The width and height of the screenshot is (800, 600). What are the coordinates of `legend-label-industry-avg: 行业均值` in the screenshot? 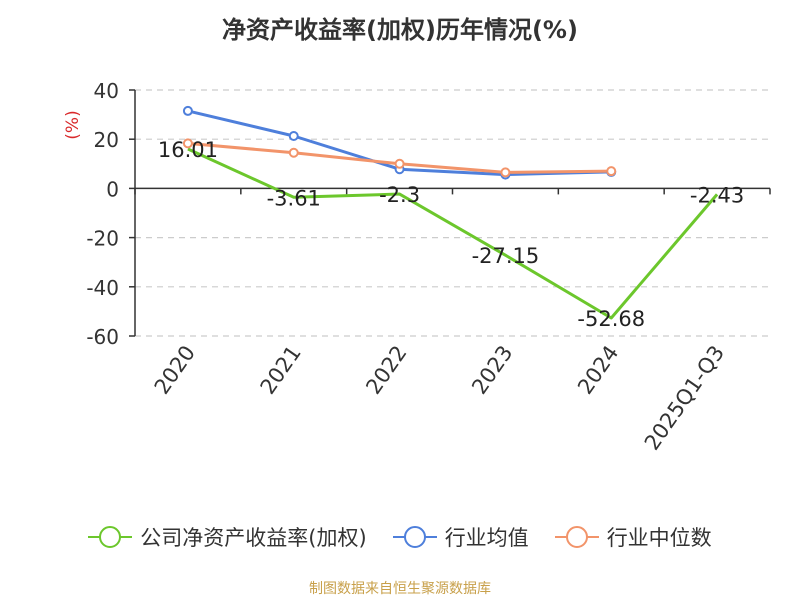 It's located at (486, 538).